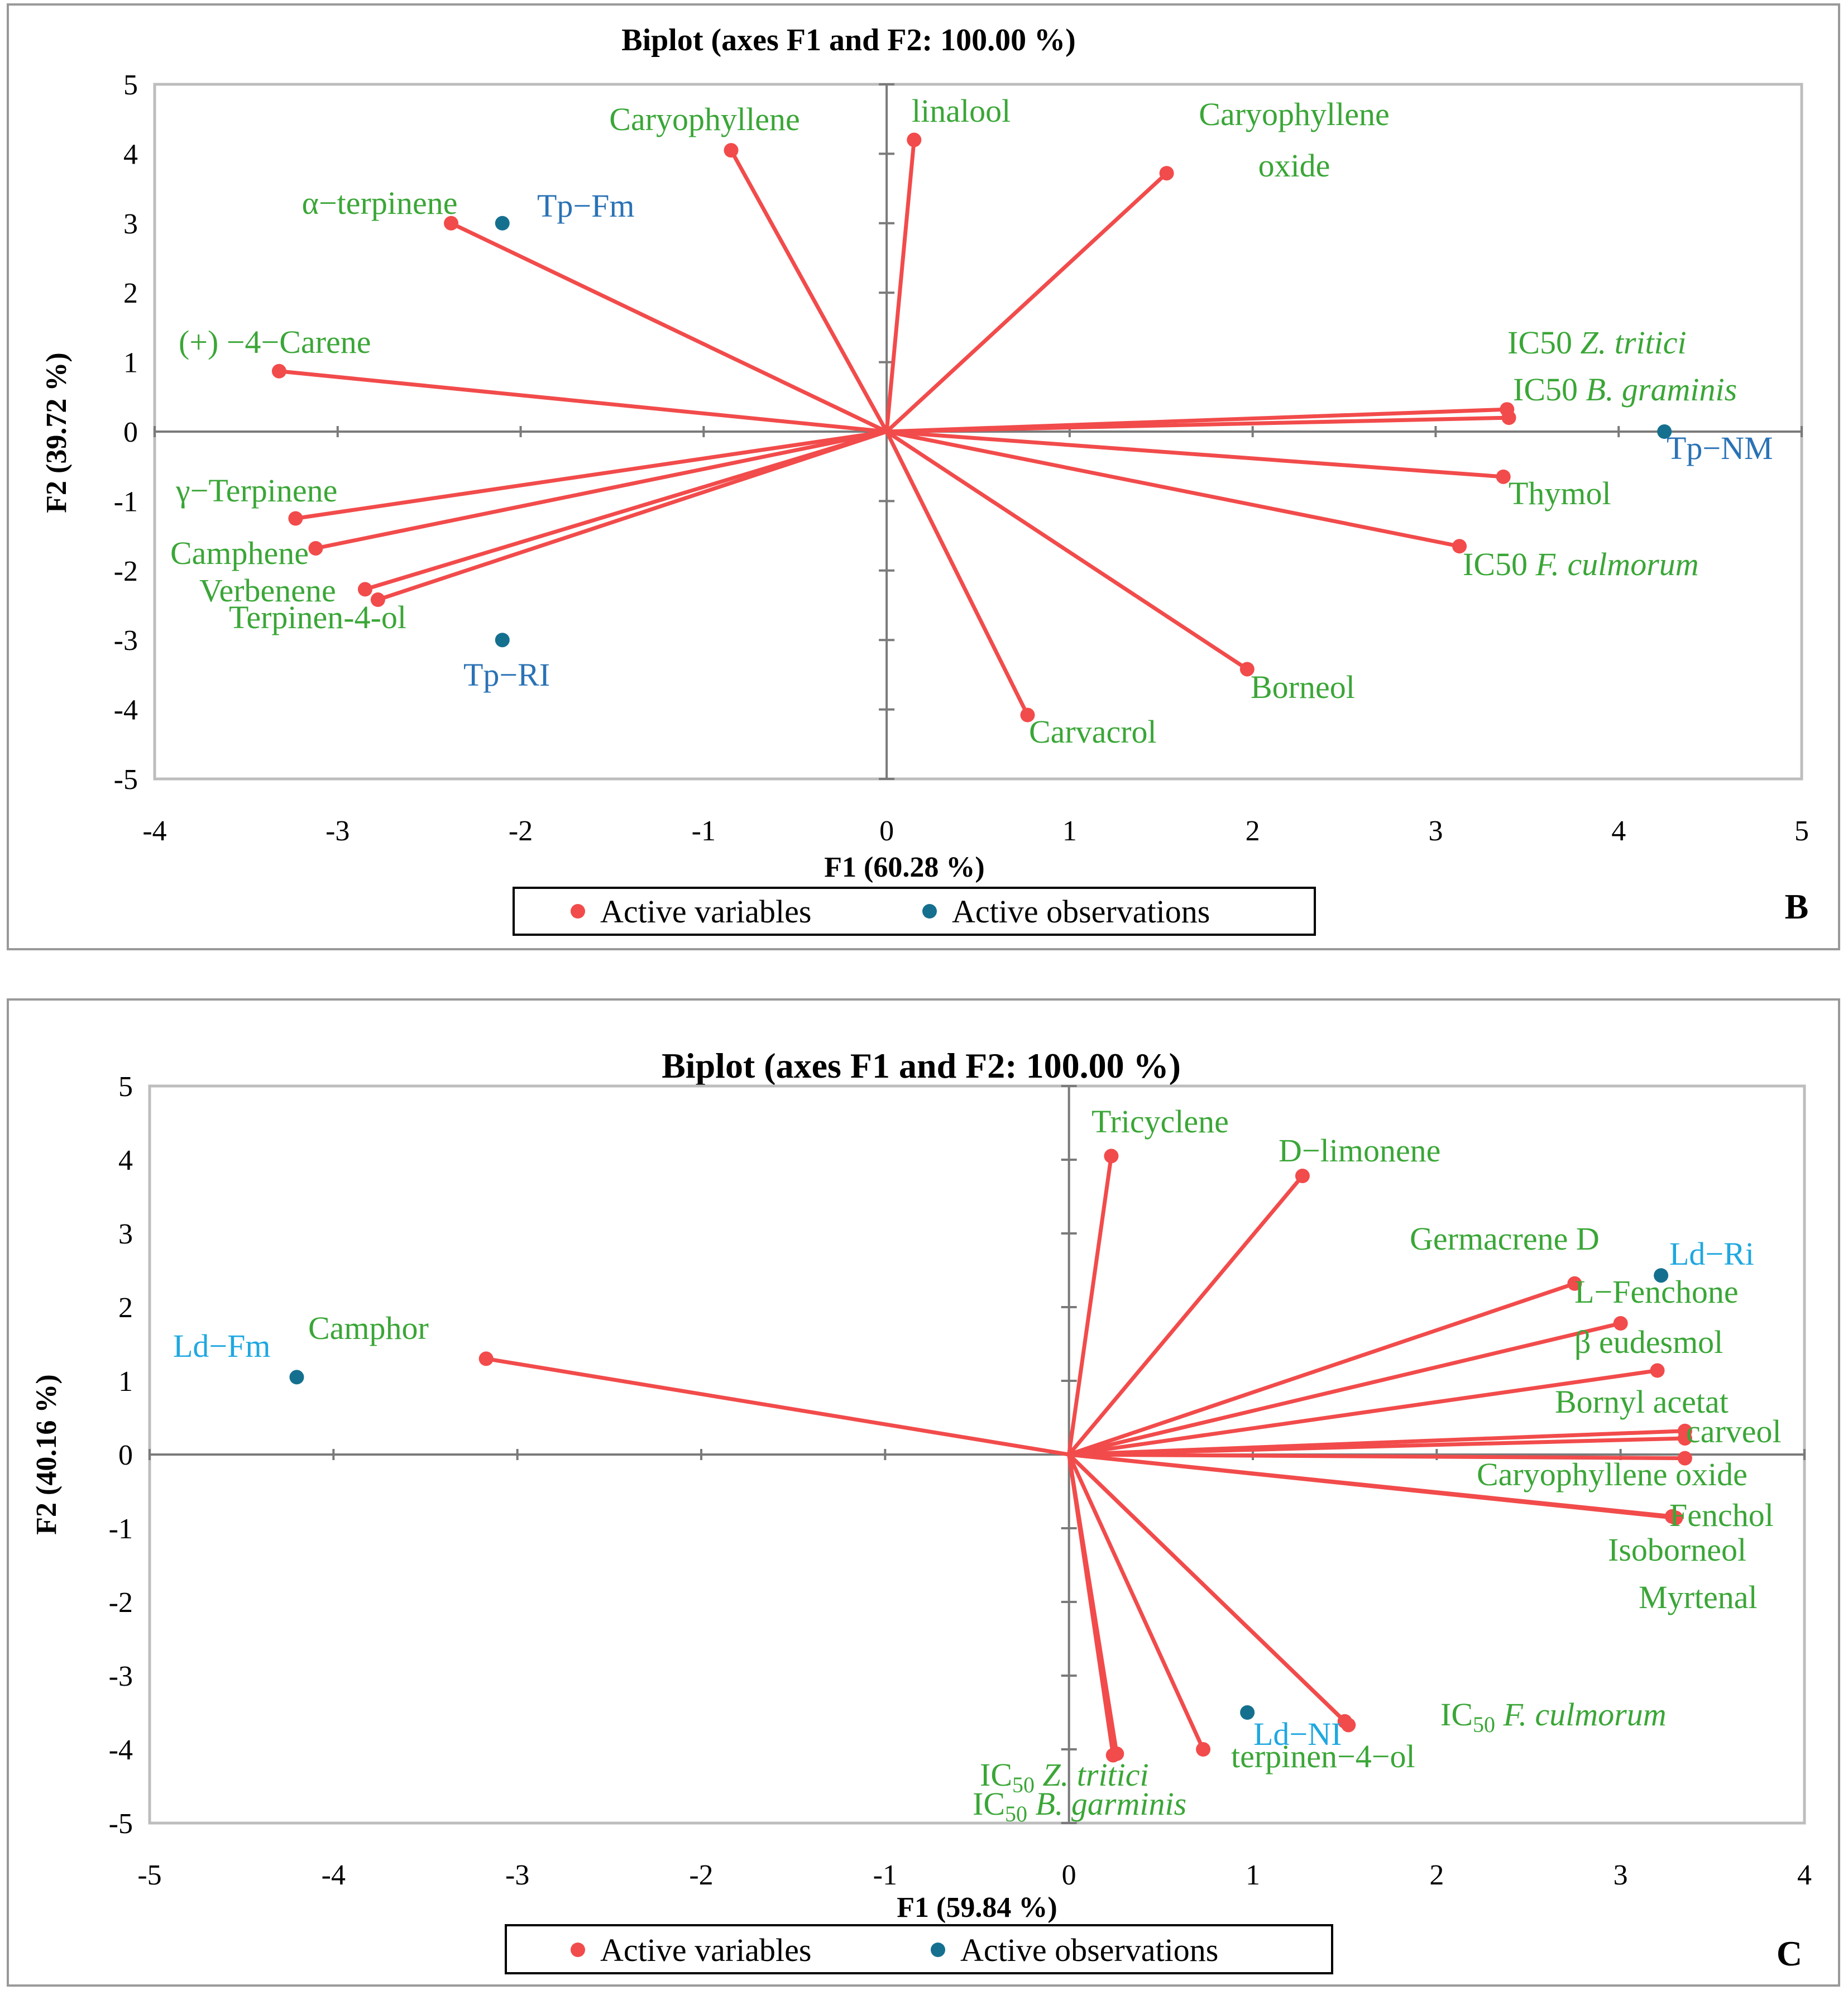 The width and height of the screenshot is (1848, 1990). I want to click on variable-ic50-b-graminis-point, so click(1508, 417).